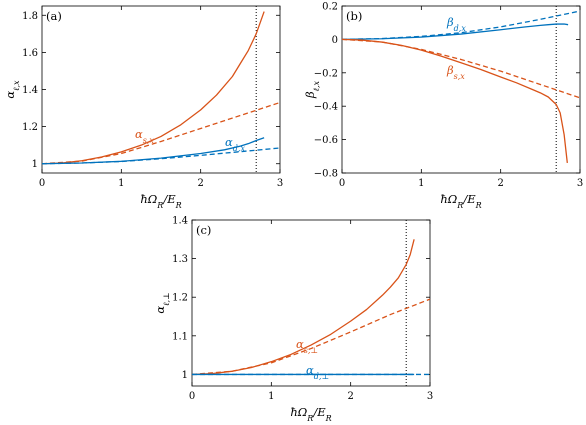 This screenshot has height=425, width=586. What do you see at coordinates (200, 183) in the screenshot?
I see `panel-a-xtick-label: 2` at bounding box center [200, 183].